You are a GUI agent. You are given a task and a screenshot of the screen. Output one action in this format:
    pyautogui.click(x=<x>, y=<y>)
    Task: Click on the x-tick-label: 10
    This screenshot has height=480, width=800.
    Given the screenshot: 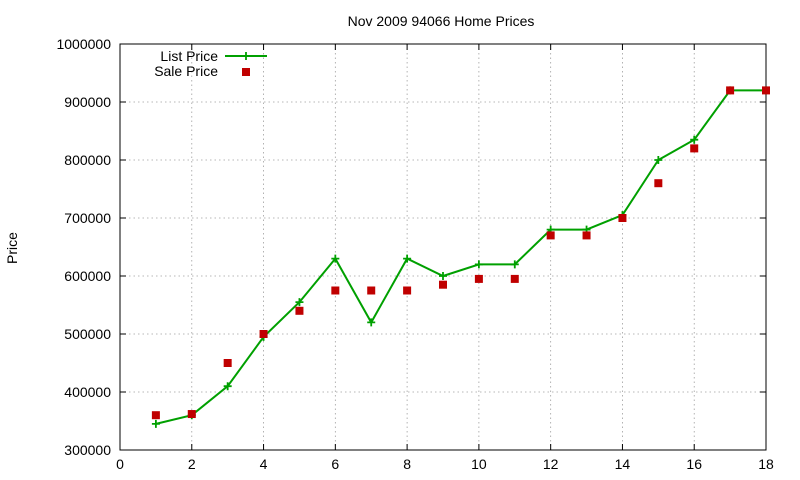 What is the action you would take?
    pyautogui.click(x=479, y=464)
    